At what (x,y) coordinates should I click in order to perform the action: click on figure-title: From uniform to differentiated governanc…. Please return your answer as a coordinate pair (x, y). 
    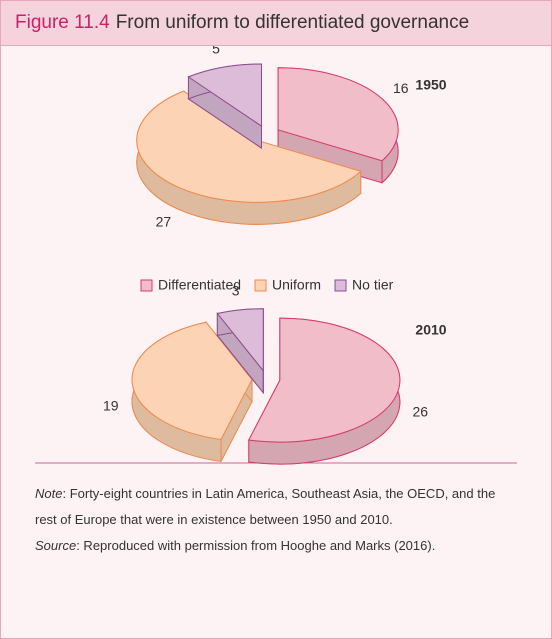
    Looking at the image, I should click on (292, 22).